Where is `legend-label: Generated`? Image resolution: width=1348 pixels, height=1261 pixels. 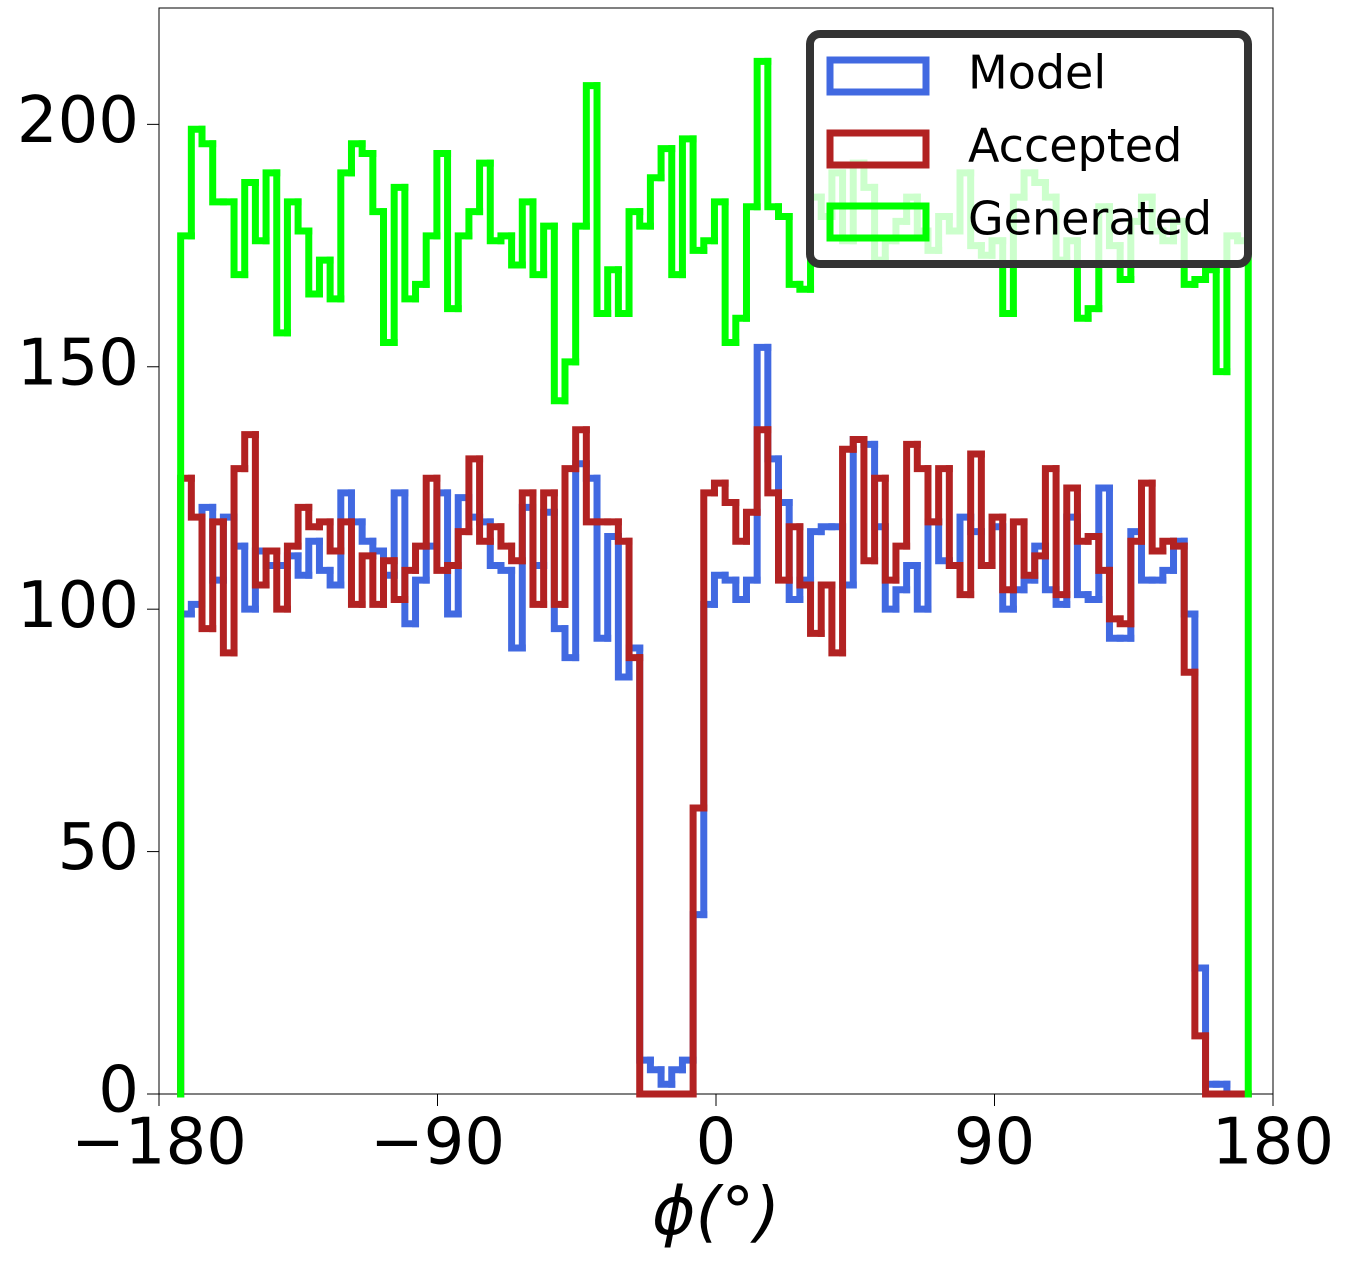
legend-label: Generated is located at coordinates (1090, 219).